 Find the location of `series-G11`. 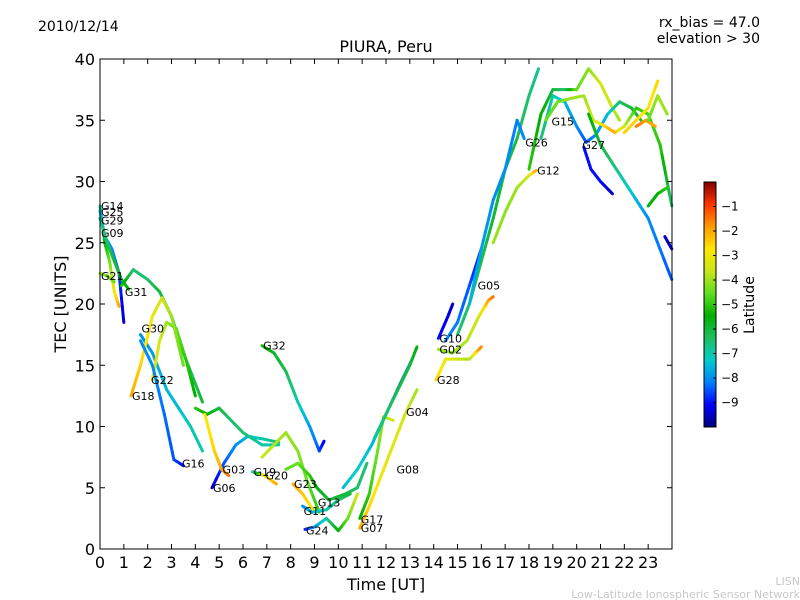

series-G11 is located at coordinates (326, 503).